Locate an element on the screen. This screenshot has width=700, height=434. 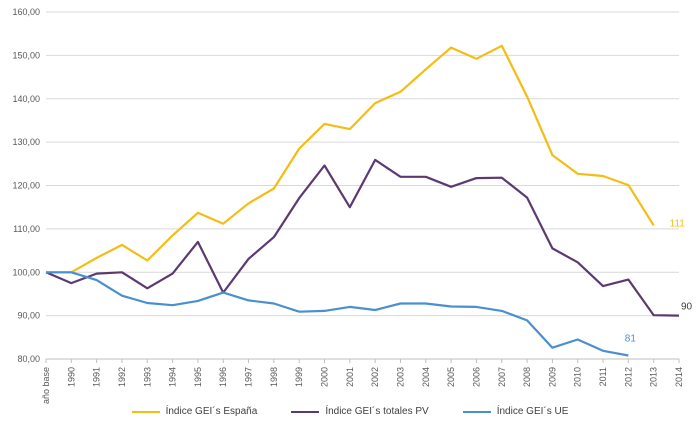
legend-label-espana: Índice GEI´s España is located at coordinates (211, 411).